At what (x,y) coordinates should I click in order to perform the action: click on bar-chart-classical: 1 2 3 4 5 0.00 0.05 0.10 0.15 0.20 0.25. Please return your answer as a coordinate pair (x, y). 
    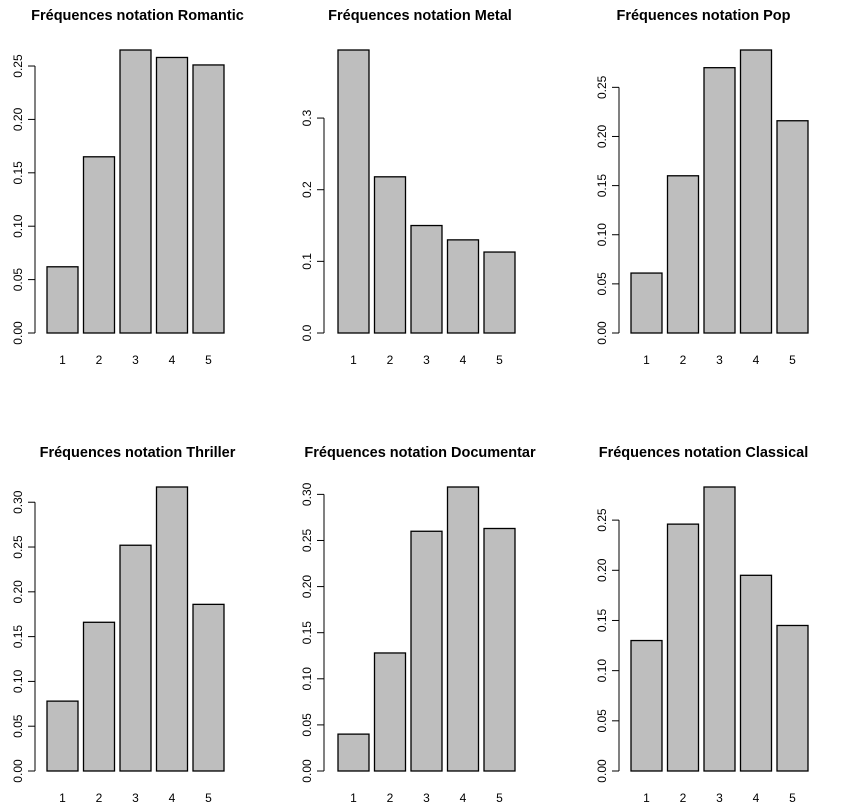
    Looking at the image, I should click on (702, 645).